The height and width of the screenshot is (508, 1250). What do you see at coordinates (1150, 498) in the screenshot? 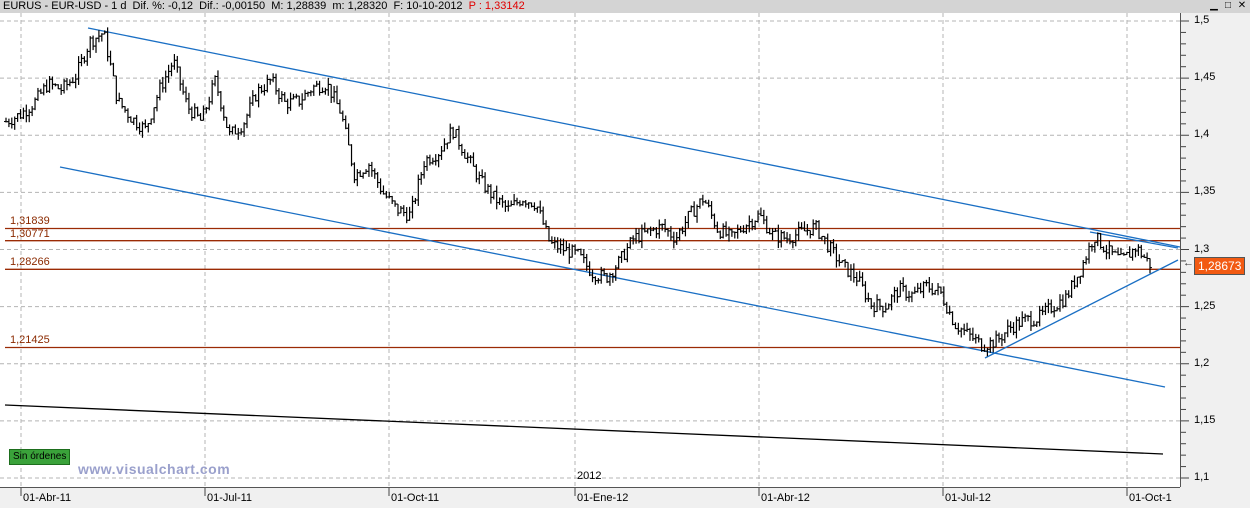
I see `time-tick-label: 01-Oct-1` at bounding box center [1150, 498].